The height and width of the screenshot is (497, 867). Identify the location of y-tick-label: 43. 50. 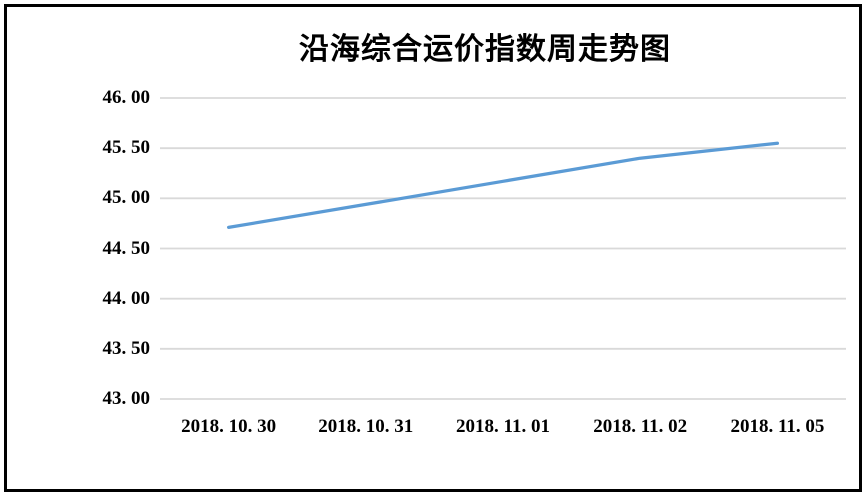
(126, 348).